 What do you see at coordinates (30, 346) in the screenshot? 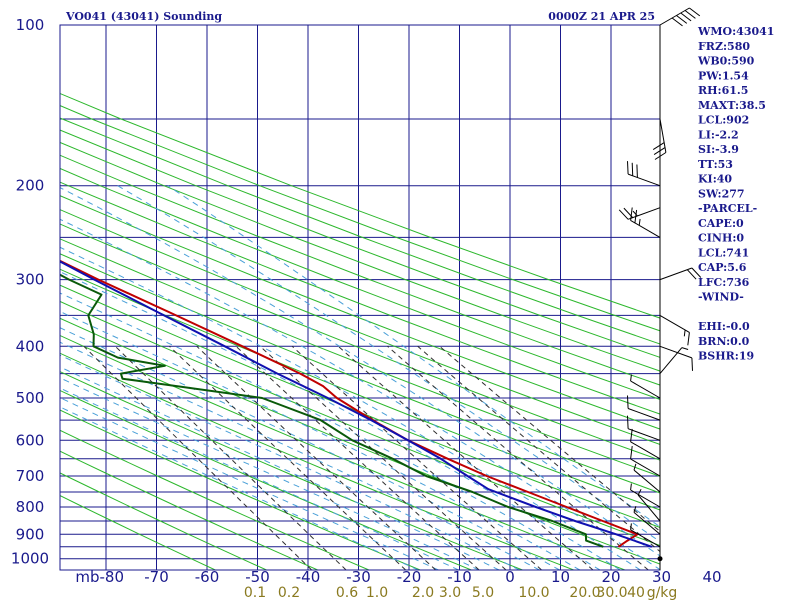
I see `pressure-label-400: 400` at bounding box center [30, 346].